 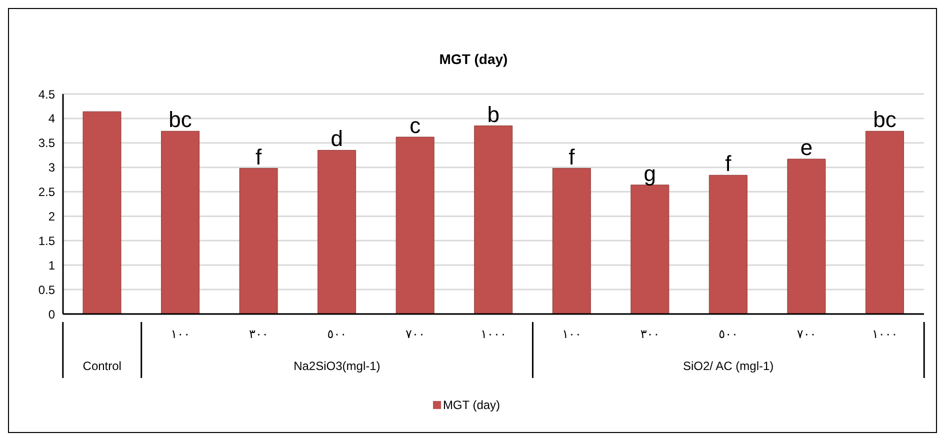 What do you see at coordinates (473, 59) in the screenshot?
I see `chart-title: MGT (day)` at bounding box center [473, 59].